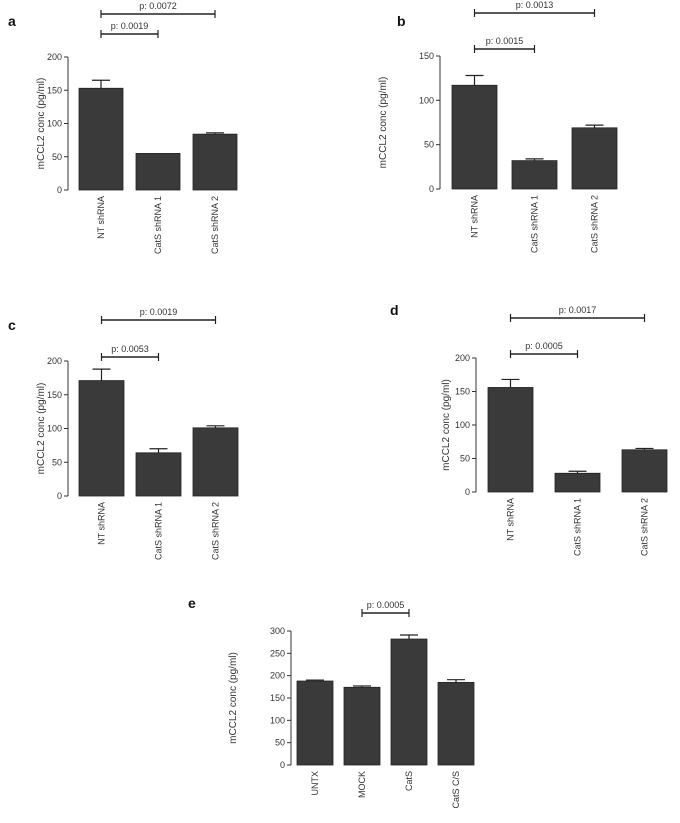 The height and width of the screenshot is (823, 680). I want to click on y-tick-label: 300, so click(277, 631).